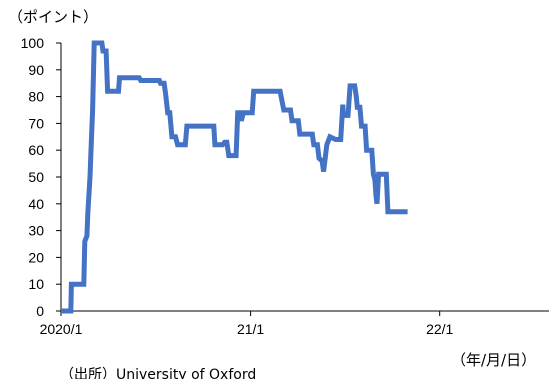 The width and height of the screenshot is (558, 379). What do you see at coordinates (294, 323) in the screenshot?
I see `x-axis: 2020/1 21/1 22/1` at bounding box center [294, 323].